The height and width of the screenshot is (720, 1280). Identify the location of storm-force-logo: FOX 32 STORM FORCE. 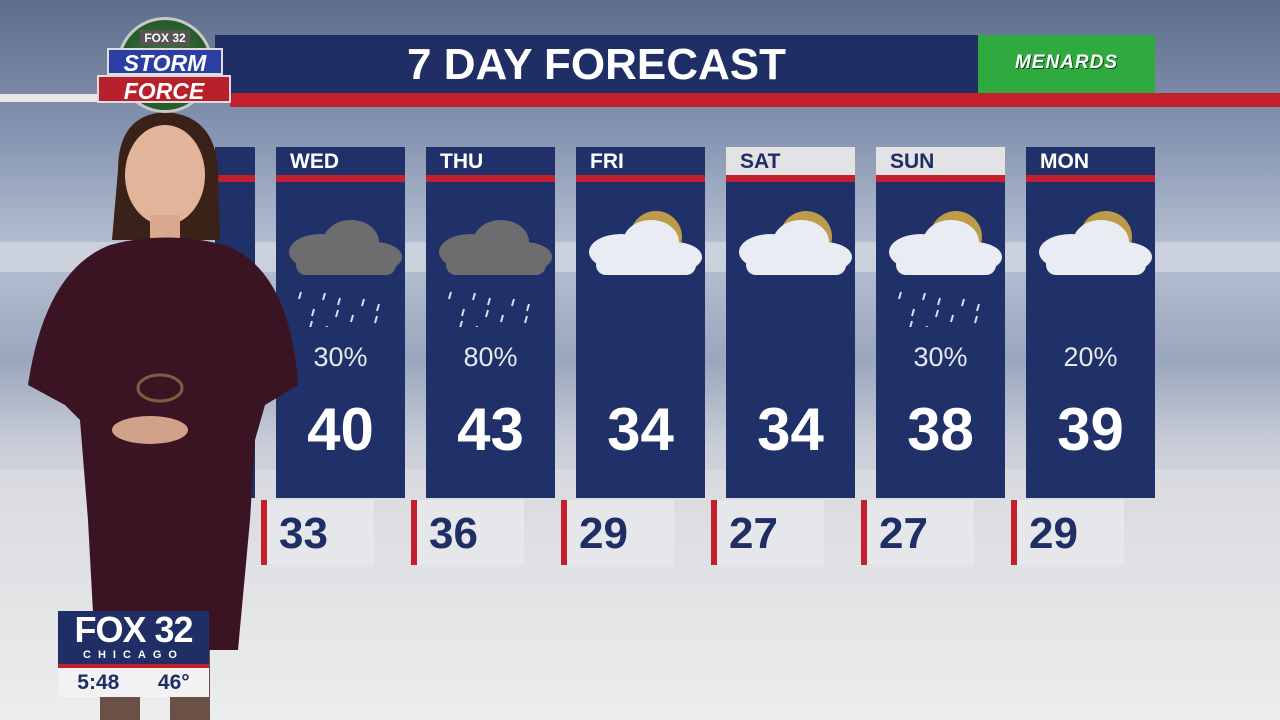
(165, 67).